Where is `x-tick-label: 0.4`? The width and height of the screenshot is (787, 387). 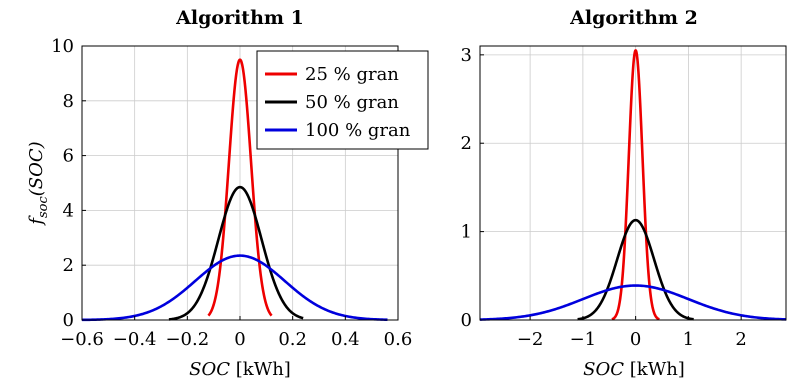 x-tick-label: 0.4 is located at coordinates (345, 339).